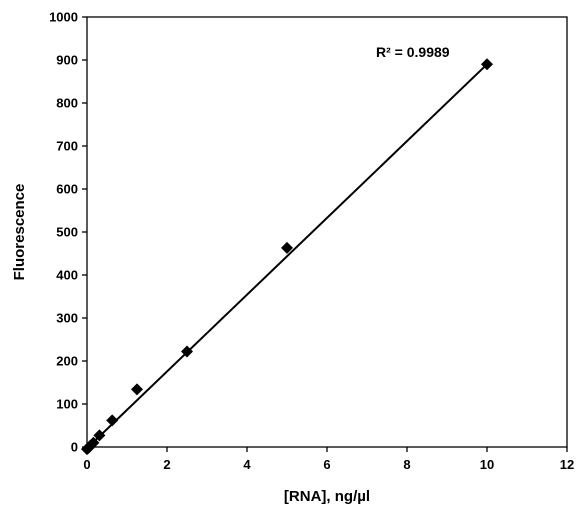 The height and width of the screenshot is (510, 581). Describe the element at coordinates (67, 318) in the screenshot. I see `y-tick-label: 300` at that location.